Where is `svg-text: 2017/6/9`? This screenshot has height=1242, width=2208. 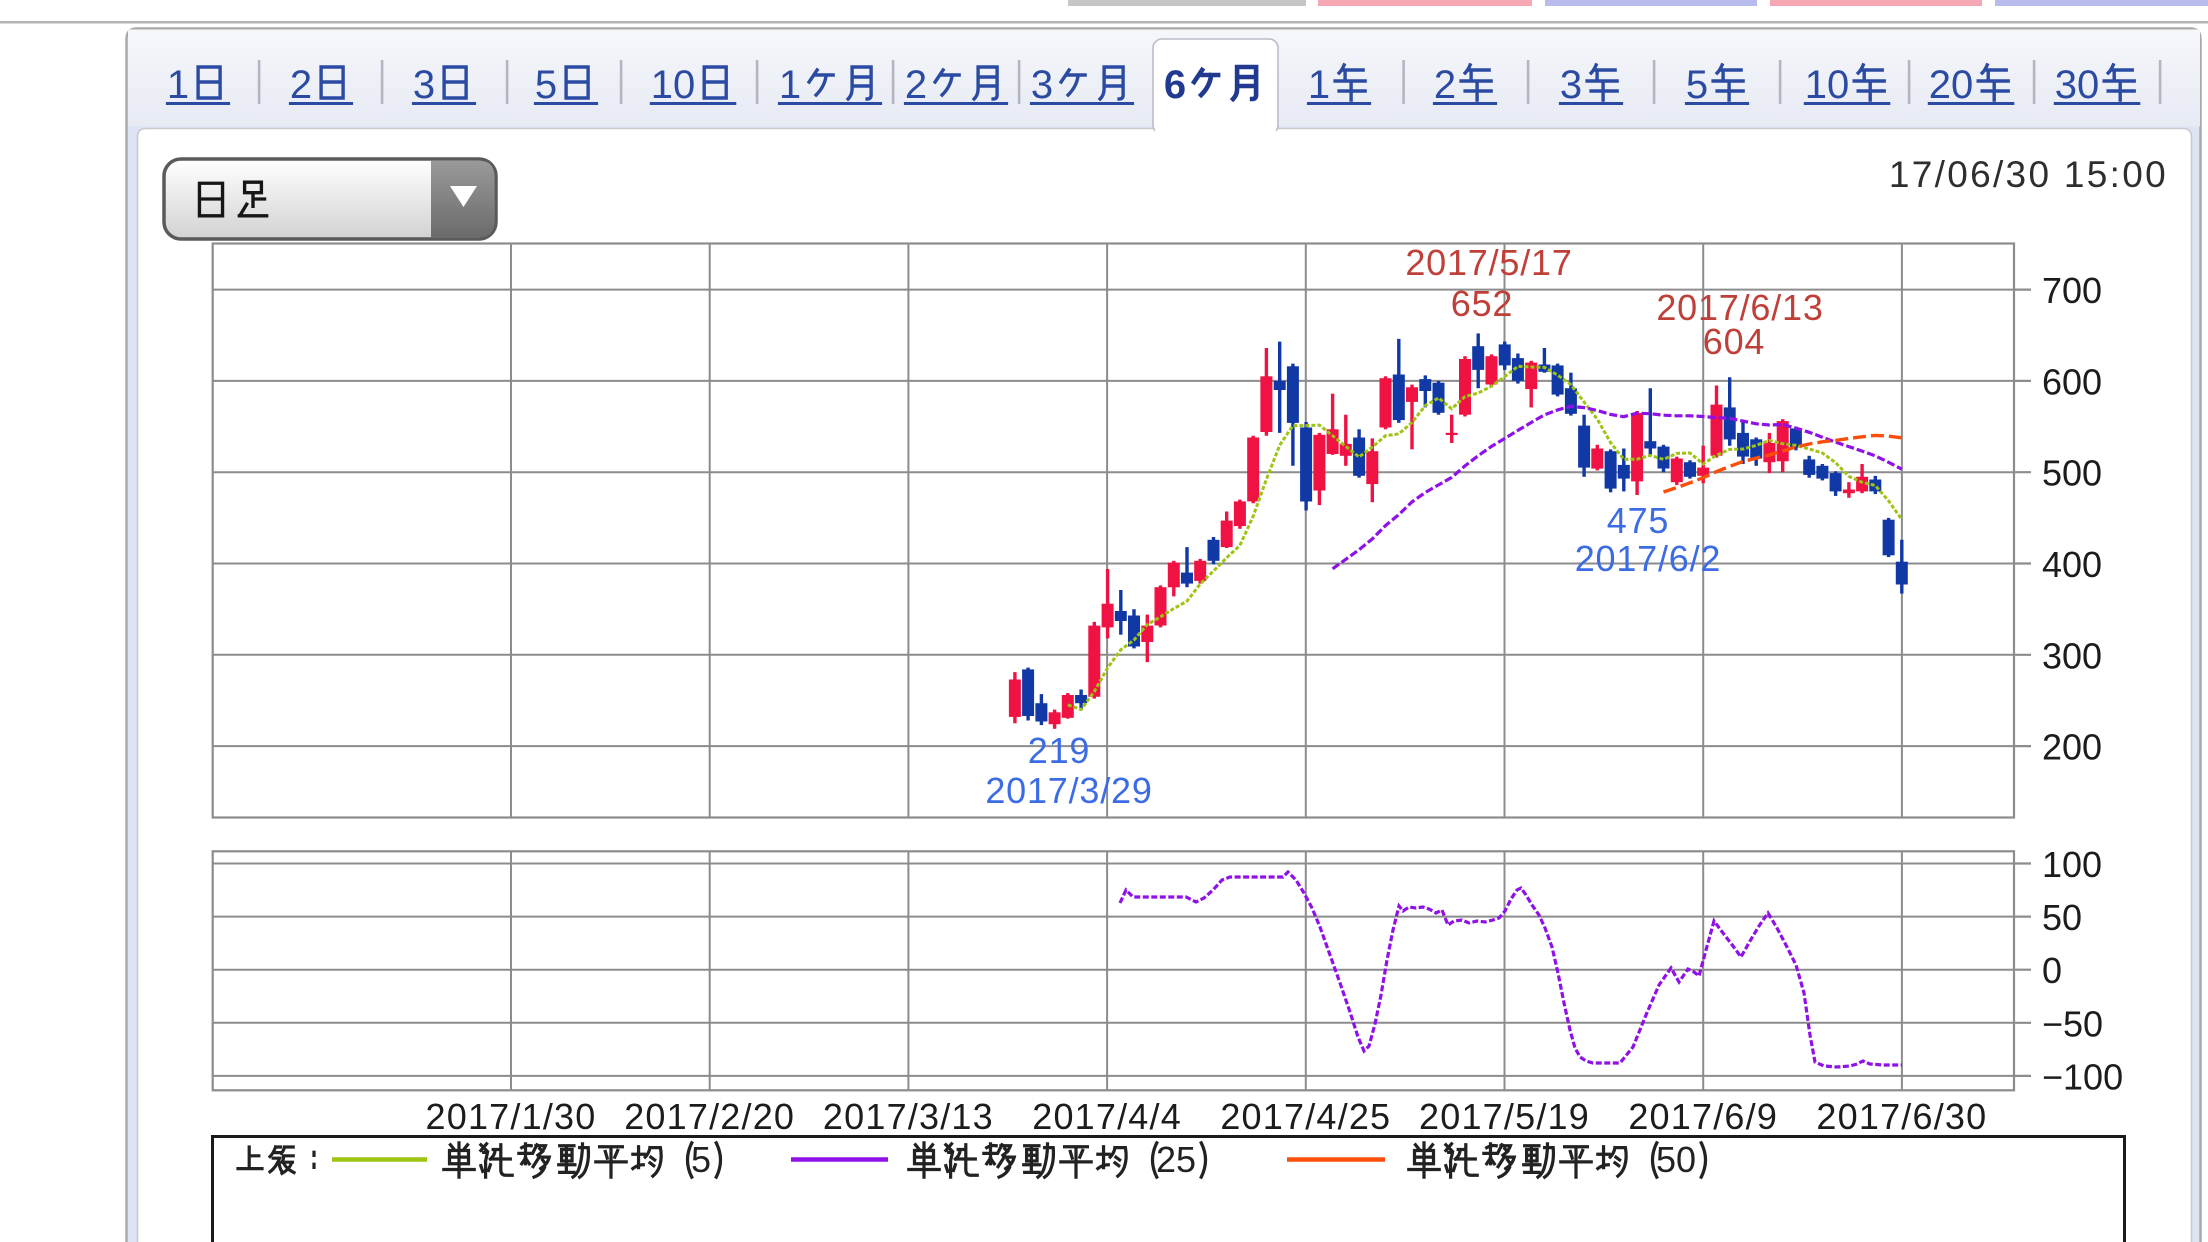 svg-text: 2017/6/9 is located at coordinates (1703, 1116).